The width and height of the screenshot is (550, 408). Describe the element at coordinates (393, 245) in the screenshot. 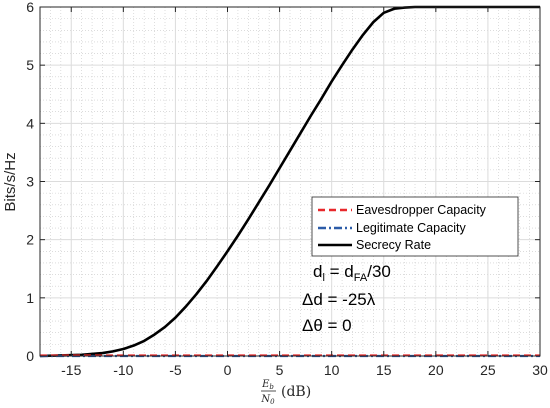

I see `legend-label-secrecy: Secrecy Rate` at that location.